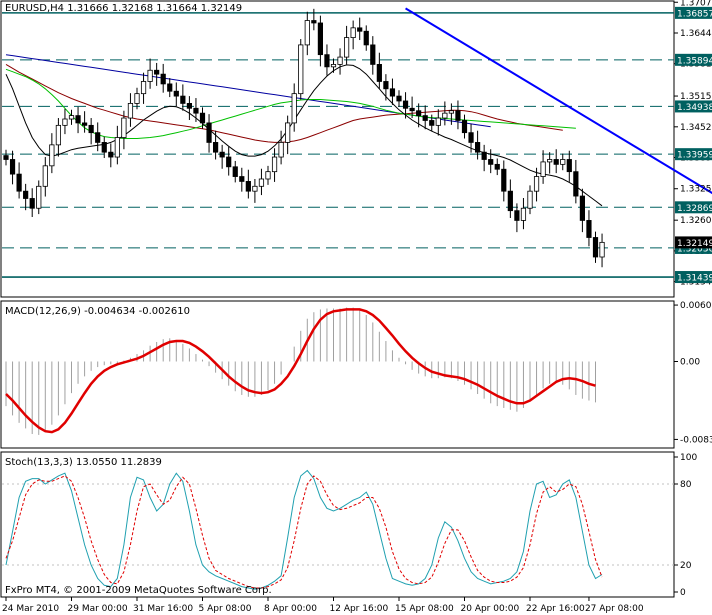 This screenshot has height=615, width=712. I want to click on macd-tick-label: 0.00, so click(690, 362).